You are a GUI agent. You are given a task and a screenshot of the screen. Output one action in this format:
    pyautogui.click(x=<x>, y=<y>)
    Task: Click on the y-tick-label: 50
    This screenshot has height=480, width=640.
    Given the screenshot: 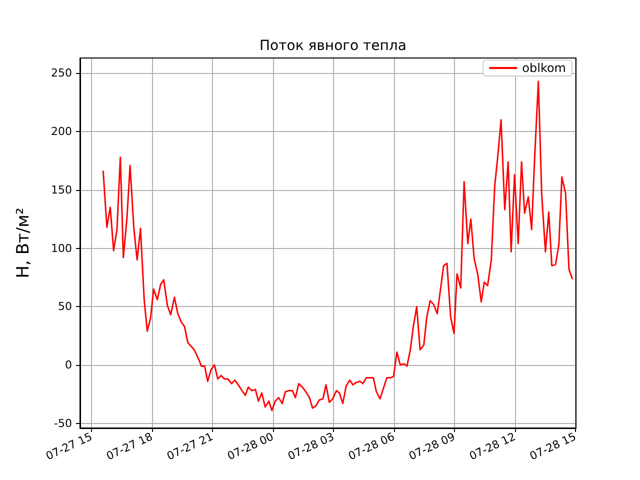 What is the action you would take?
    pyautogui.click(x=65, y=307)
    